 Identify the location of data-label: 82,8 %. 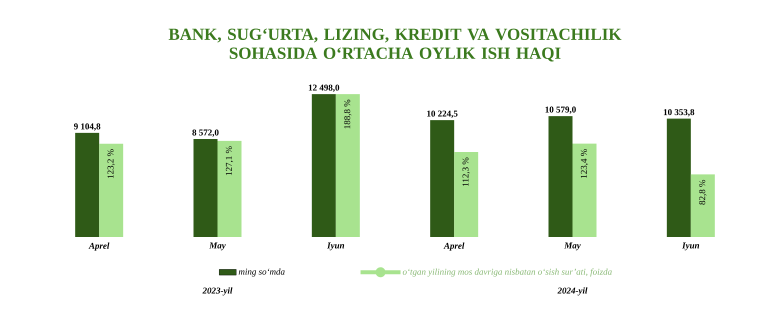
(703, 192).